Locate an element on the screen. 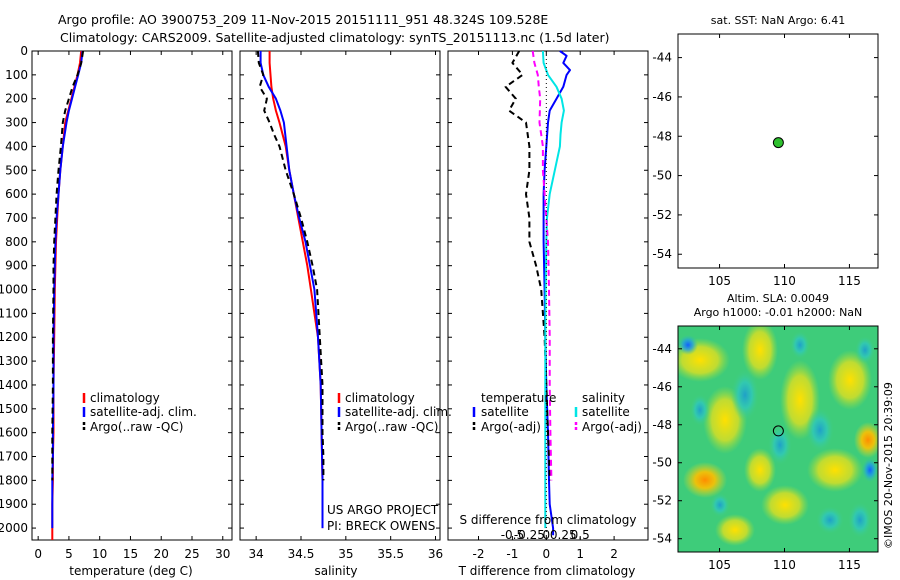 The height and width of the screenshot is (580, 900). depth-tick-label: 600 is located at coordinates (16, 194).